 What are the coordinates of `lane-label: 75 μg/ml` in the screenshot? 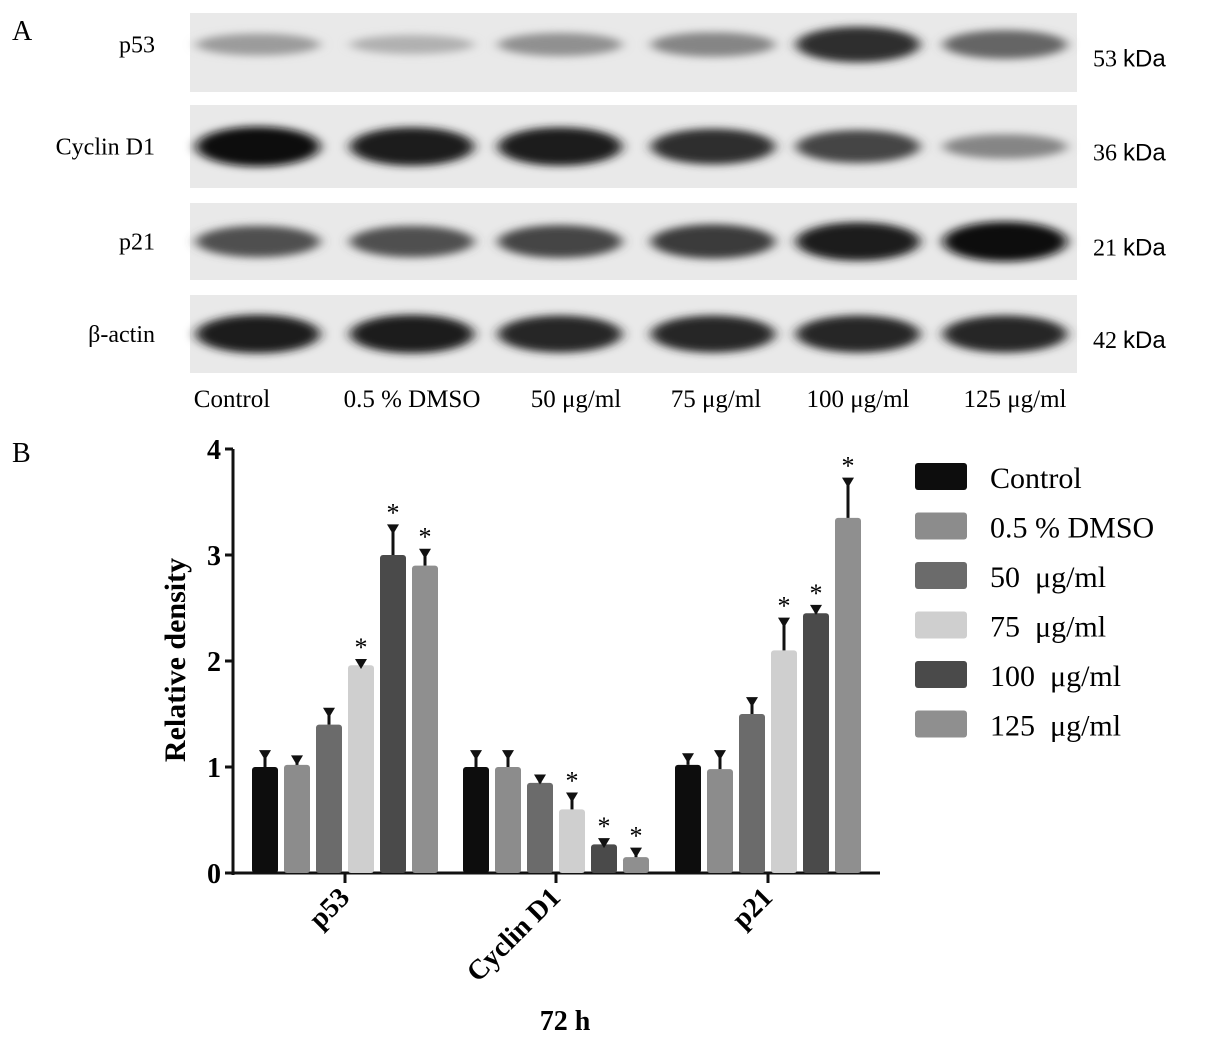 It's located at (716, 399).